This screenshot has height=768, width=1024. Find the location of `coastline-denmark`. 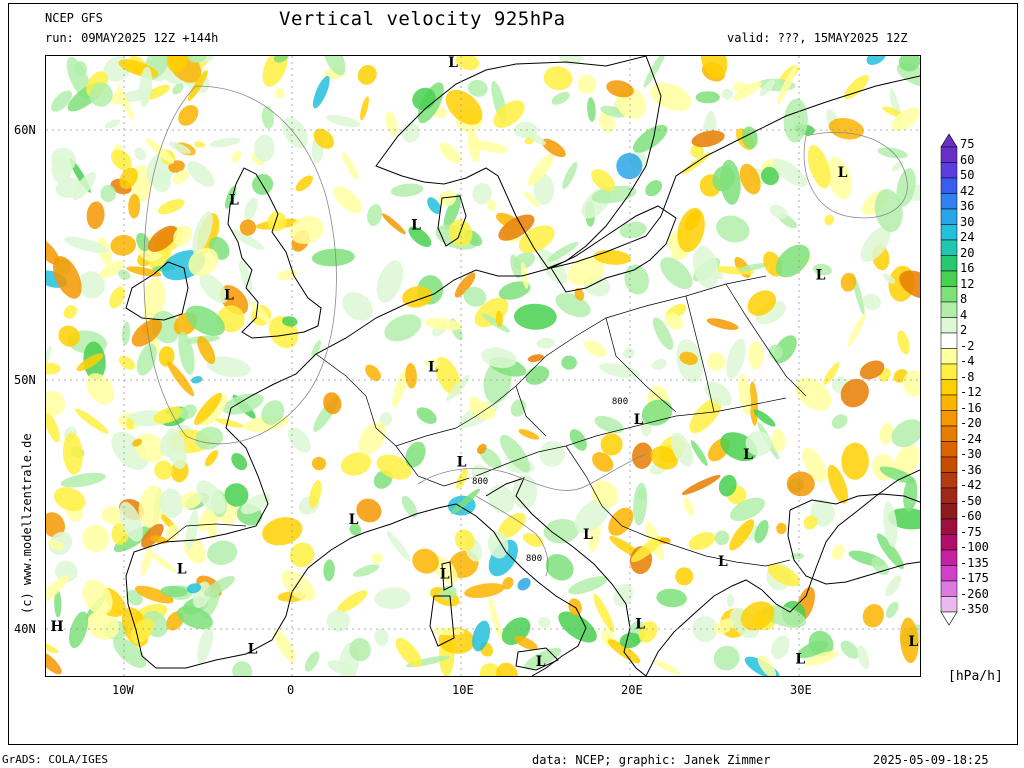

coastline-denmark is located at coordinates (452, 221).